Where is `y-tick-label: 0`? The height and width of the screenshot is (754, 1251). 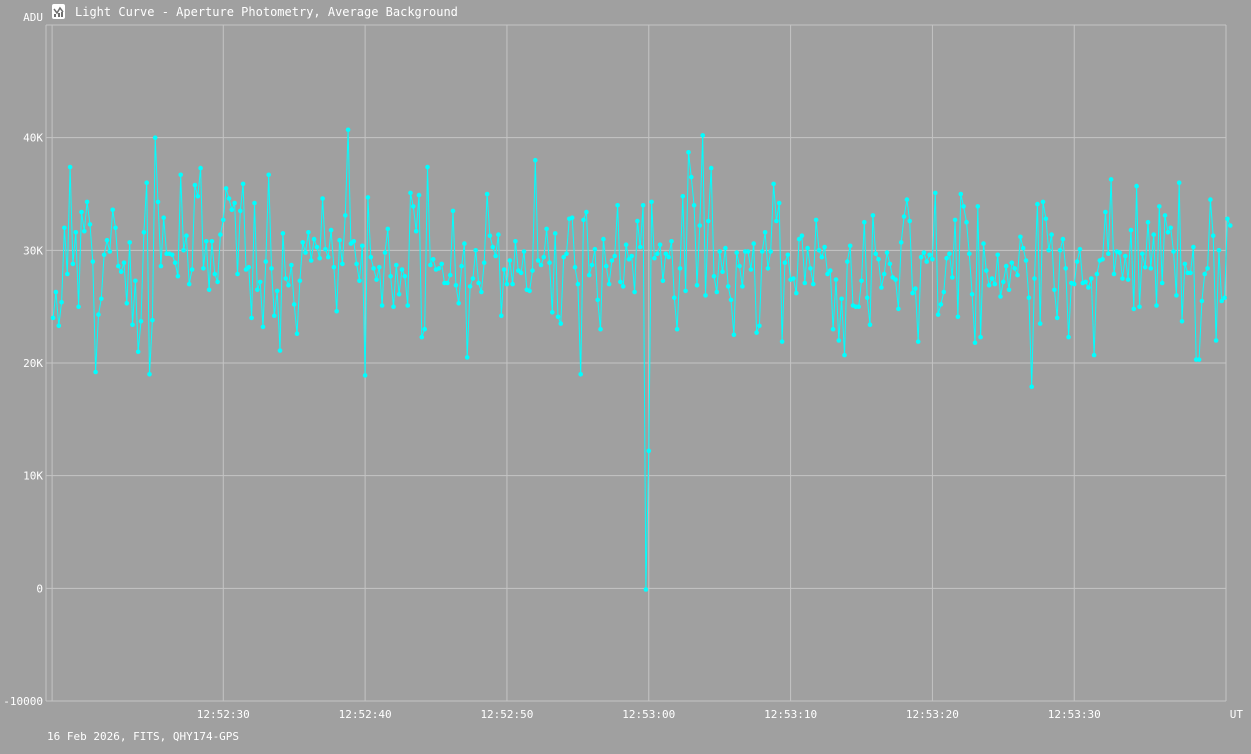 y-tick-label: 0 is located at coordinates (39, 588).